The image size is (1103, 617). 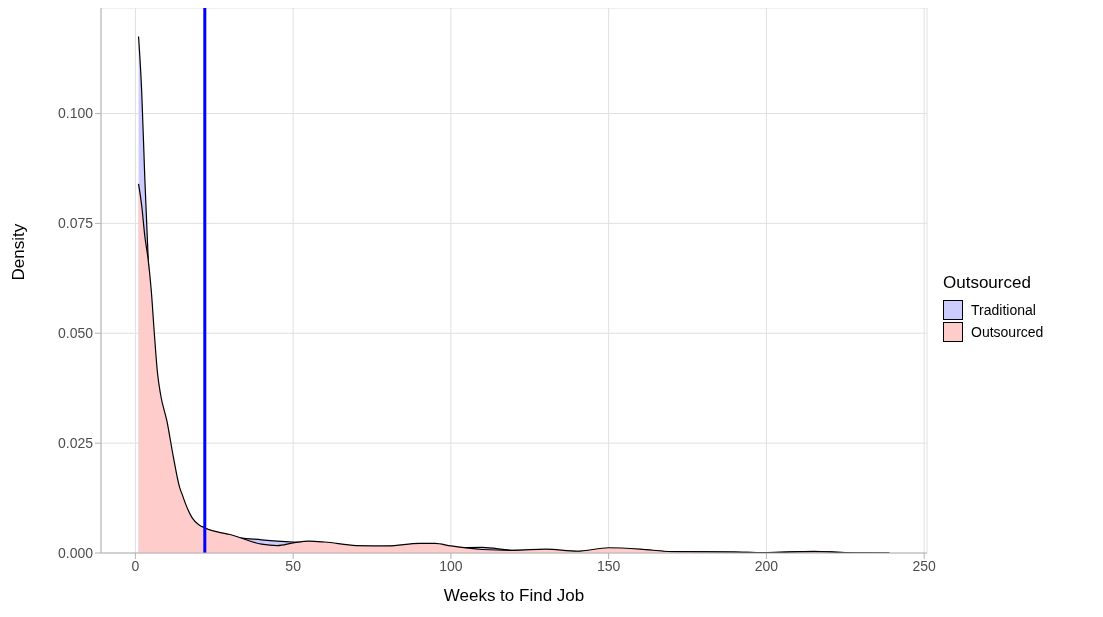 I want to click on legend-label: Traditional, so click(x=1003, y=310).